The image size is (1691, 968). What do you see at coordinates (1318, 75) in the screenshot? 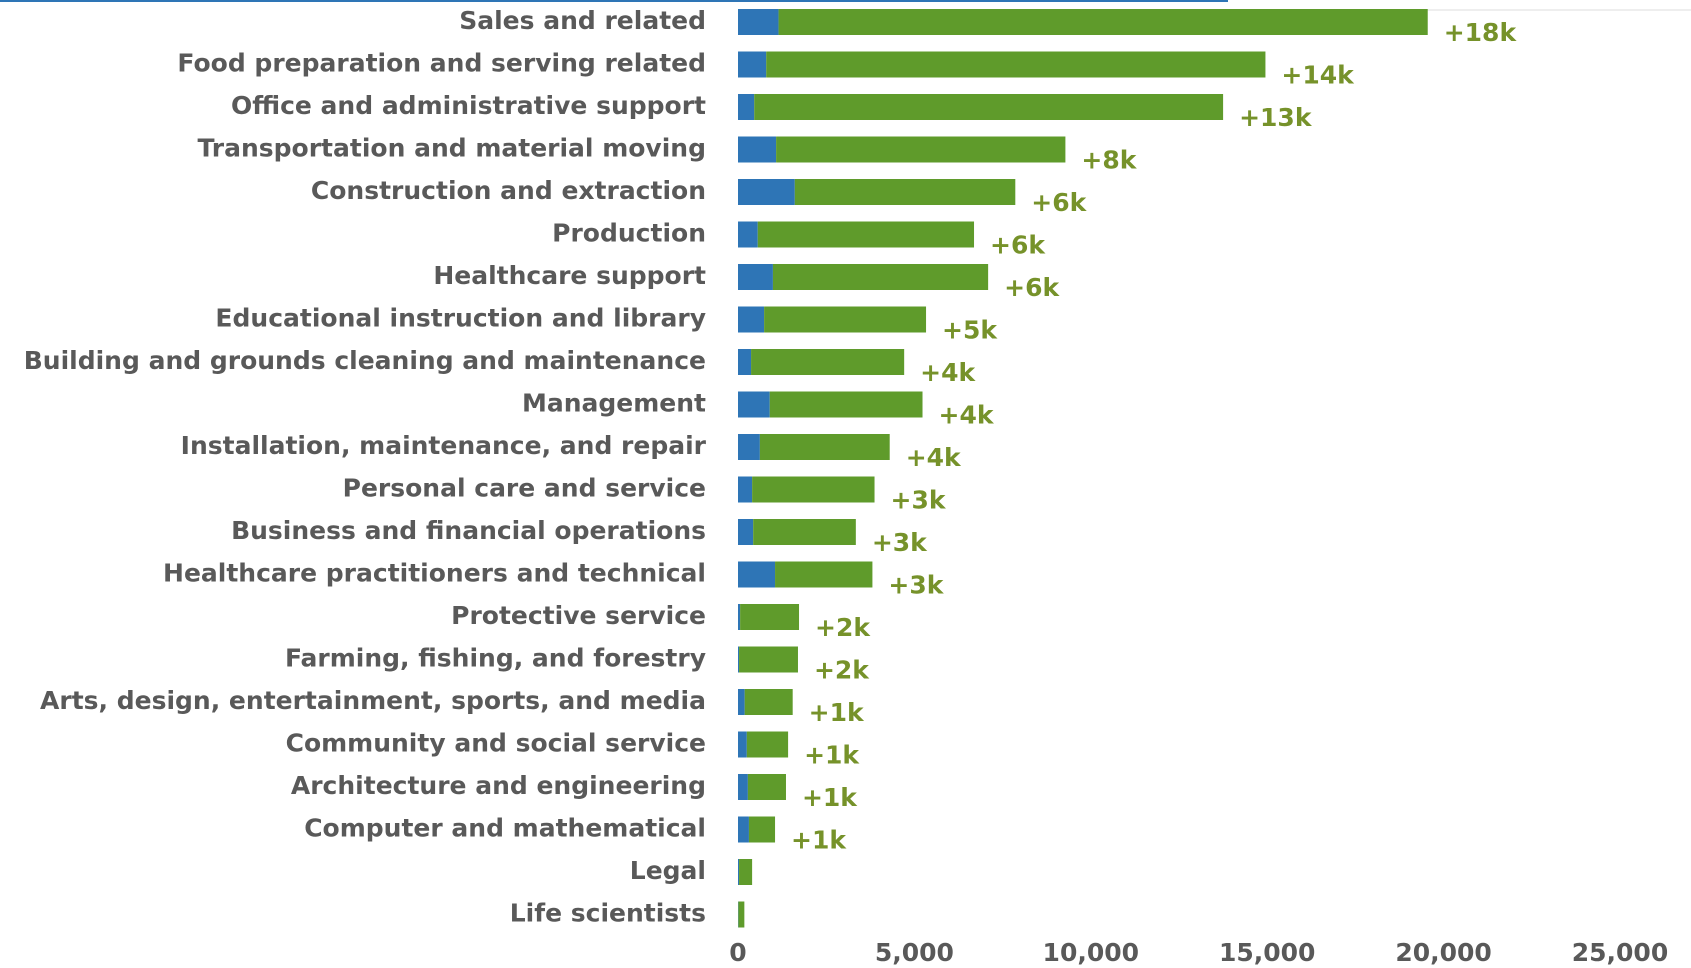
I see `value-label: +14k` at bounding box center [1318, 75].